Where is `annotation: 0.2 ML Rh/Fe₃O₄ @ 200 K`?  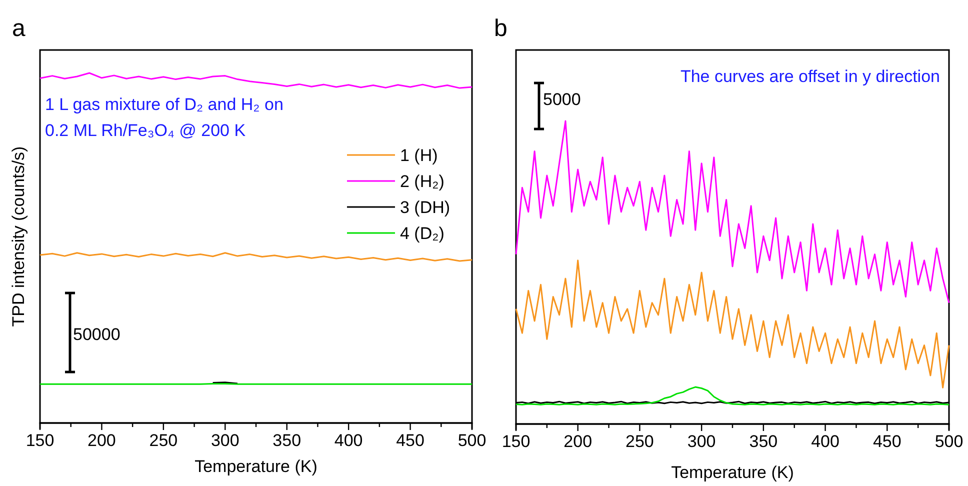 annotation: 0.2 ML Rh/Fe₃O₄ @ 200 K is located at coordinates (145, 130).